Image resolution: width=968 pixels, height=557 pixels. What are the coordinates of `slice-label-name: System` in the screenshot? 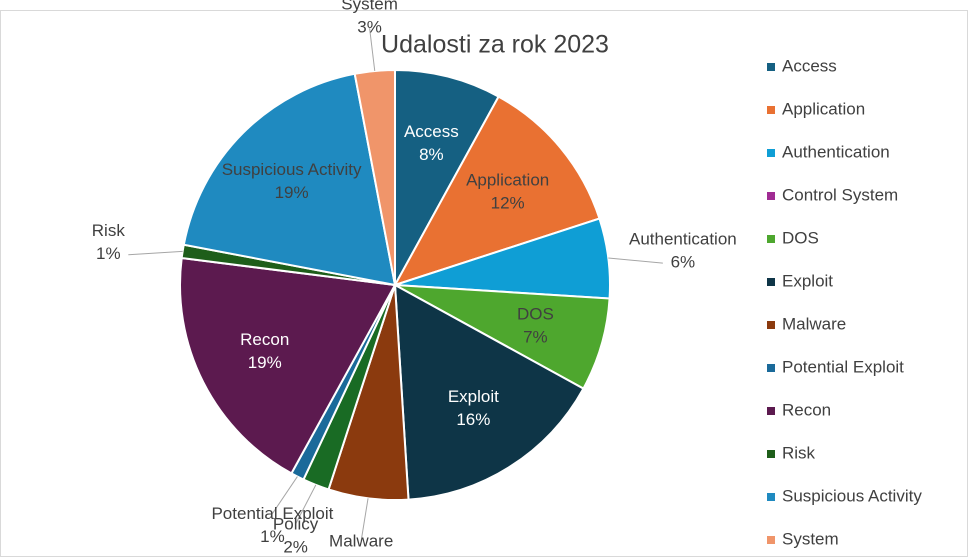 It's located at (369, 7).